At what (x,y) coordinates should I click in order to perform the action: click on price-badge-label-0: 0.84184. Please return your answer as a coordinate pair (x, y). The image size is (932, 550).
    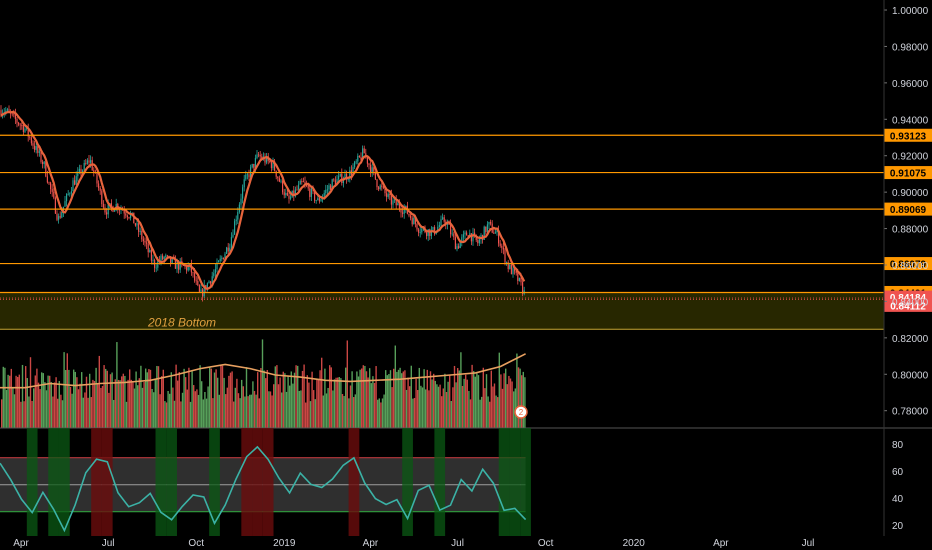
    Looking at the image, I should click on (908, 298).